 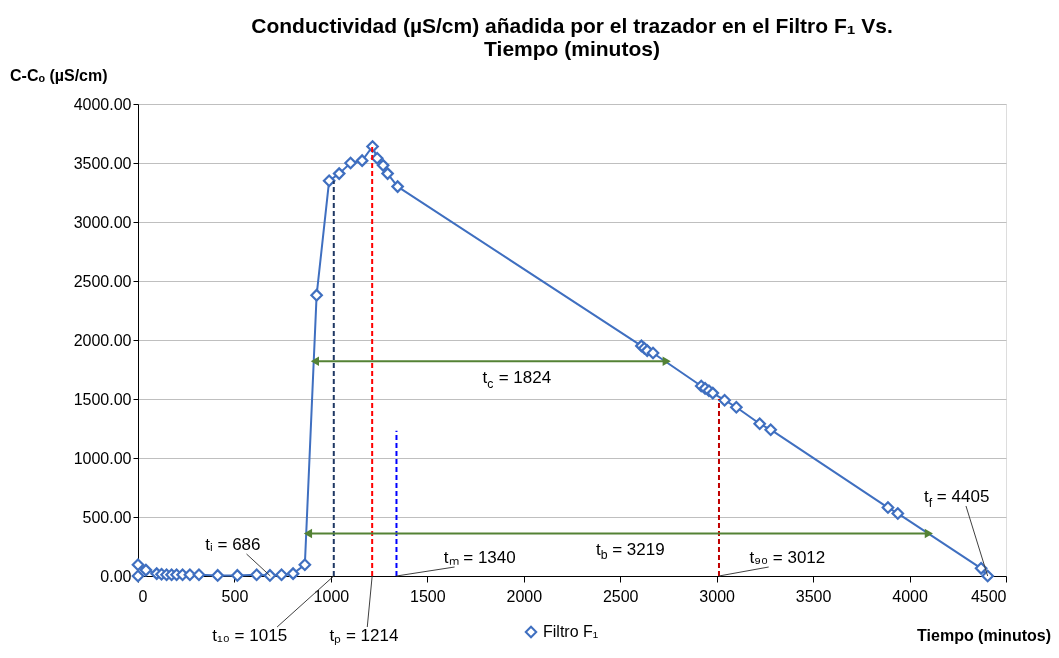 What do you see at coordinates (102, 163) in the screenshot?
I see `y-tick-label: 3500.00` at bounding box center [102, 163].